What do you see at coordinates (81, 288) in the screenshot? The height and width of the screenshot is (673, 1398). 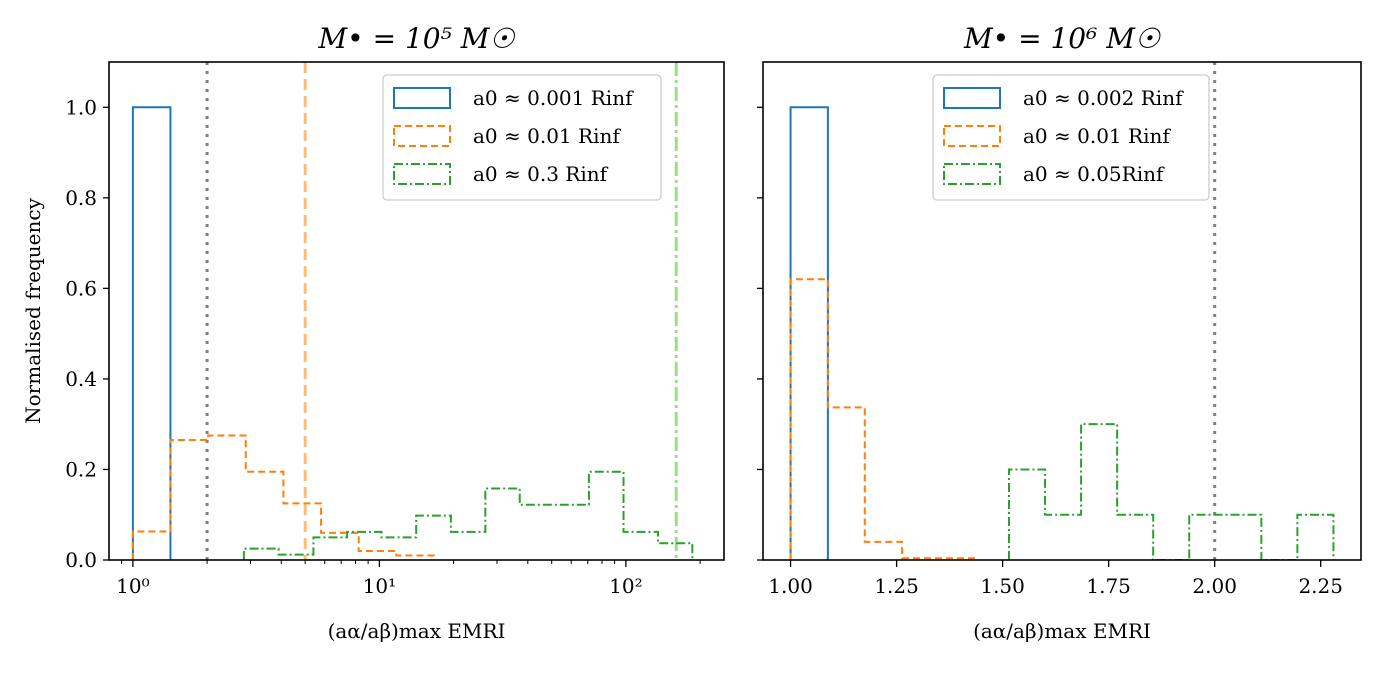 I see `y-tick-label: 0.6` at bounding box center [81, 288].